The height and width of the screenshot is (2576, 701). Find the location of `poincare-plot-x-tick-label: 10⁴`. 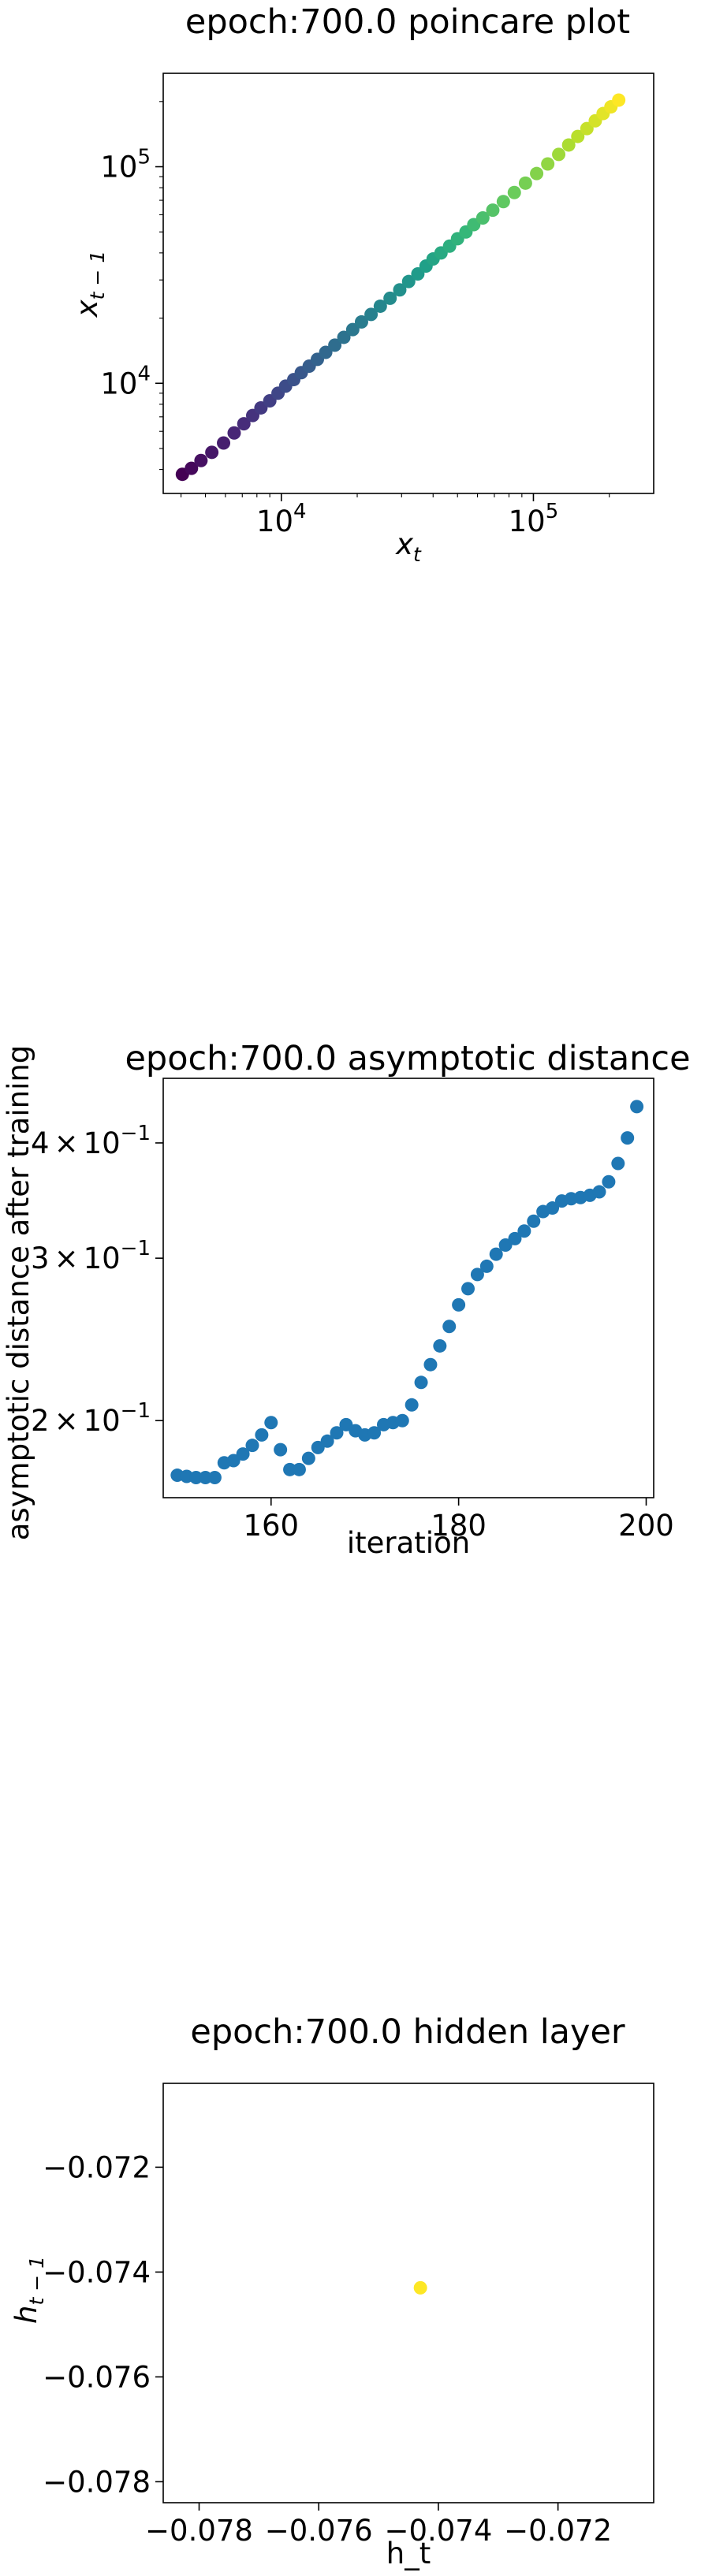

poincare-plot-x-tick-label: 10⁴ is located at coordinates (281, 519).